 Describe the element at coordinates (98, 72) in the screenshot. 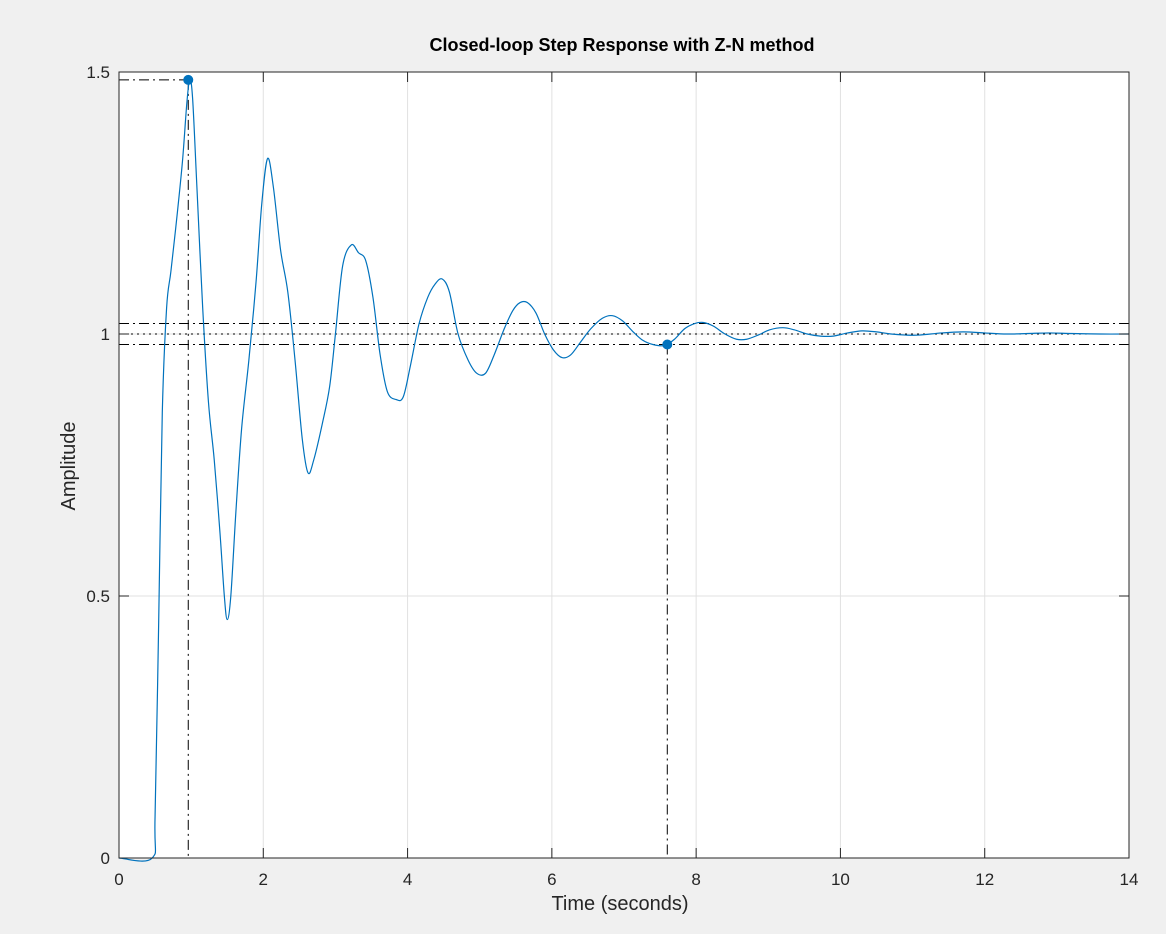

I see `y-tick-label: 1.5` at that location.